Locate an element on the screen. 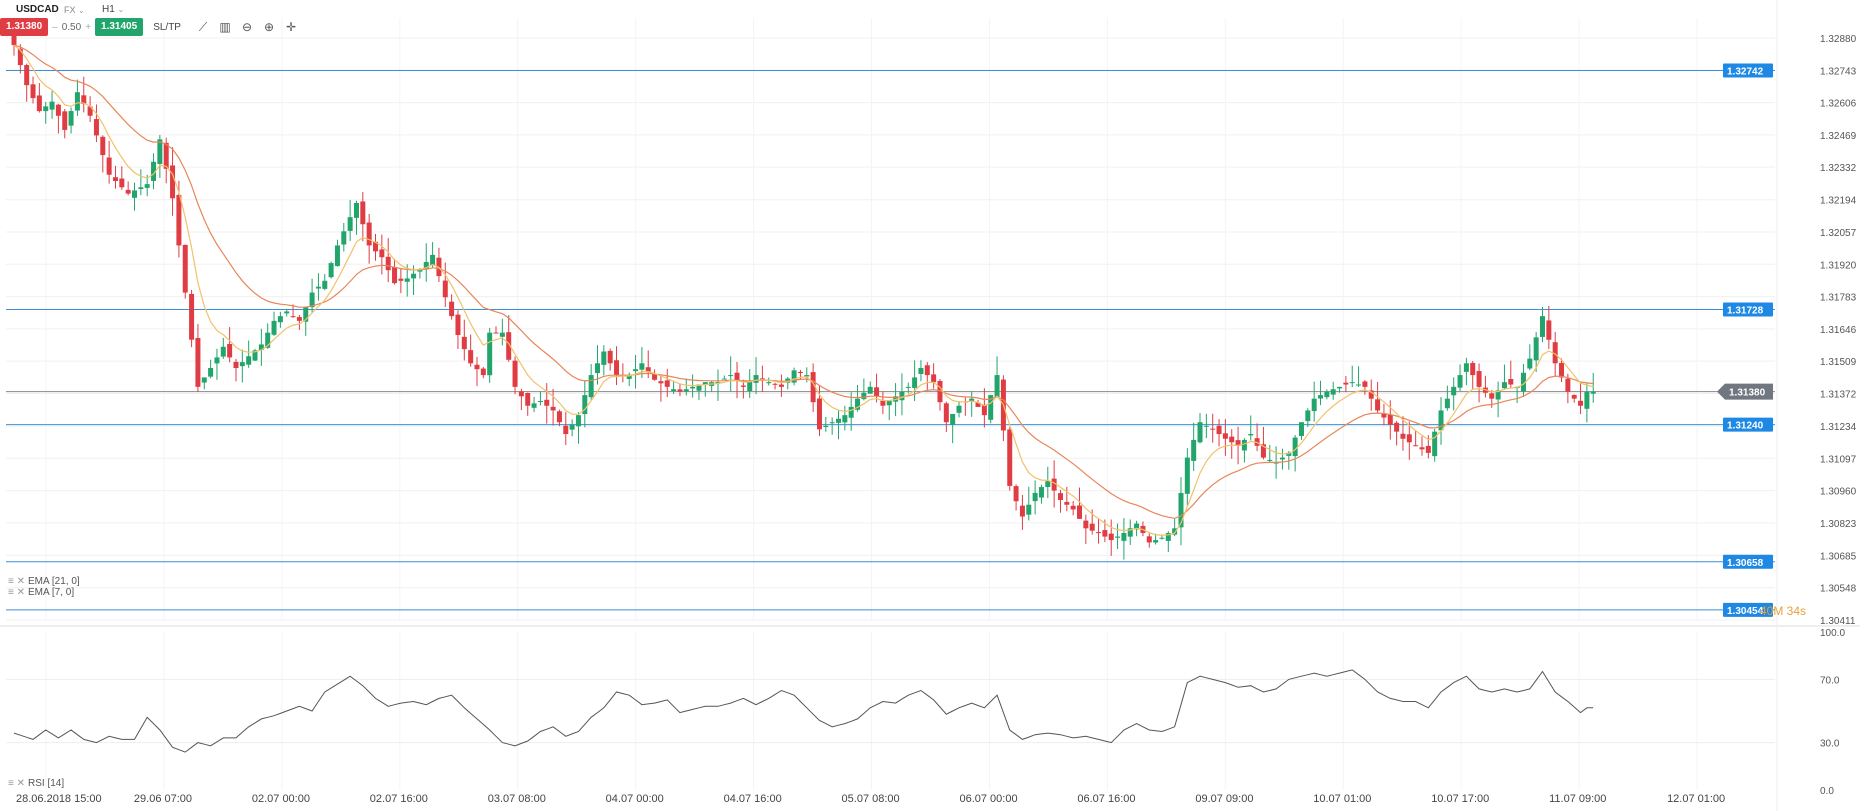 The image size is (1871, 811). indicator-rsi: ≡ ✕ RSI [14] is located at coordinates (36, 783).